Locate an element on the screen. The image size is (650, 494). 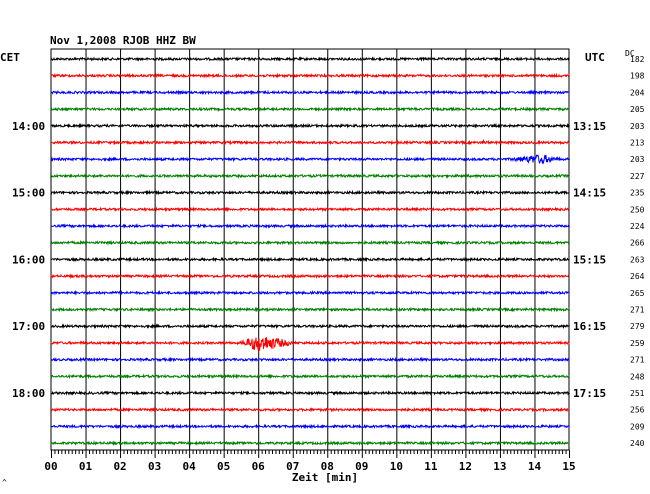
plot-title: Nov 1,2008 RJOB HHZ BW is located at coordinates (123, 40).